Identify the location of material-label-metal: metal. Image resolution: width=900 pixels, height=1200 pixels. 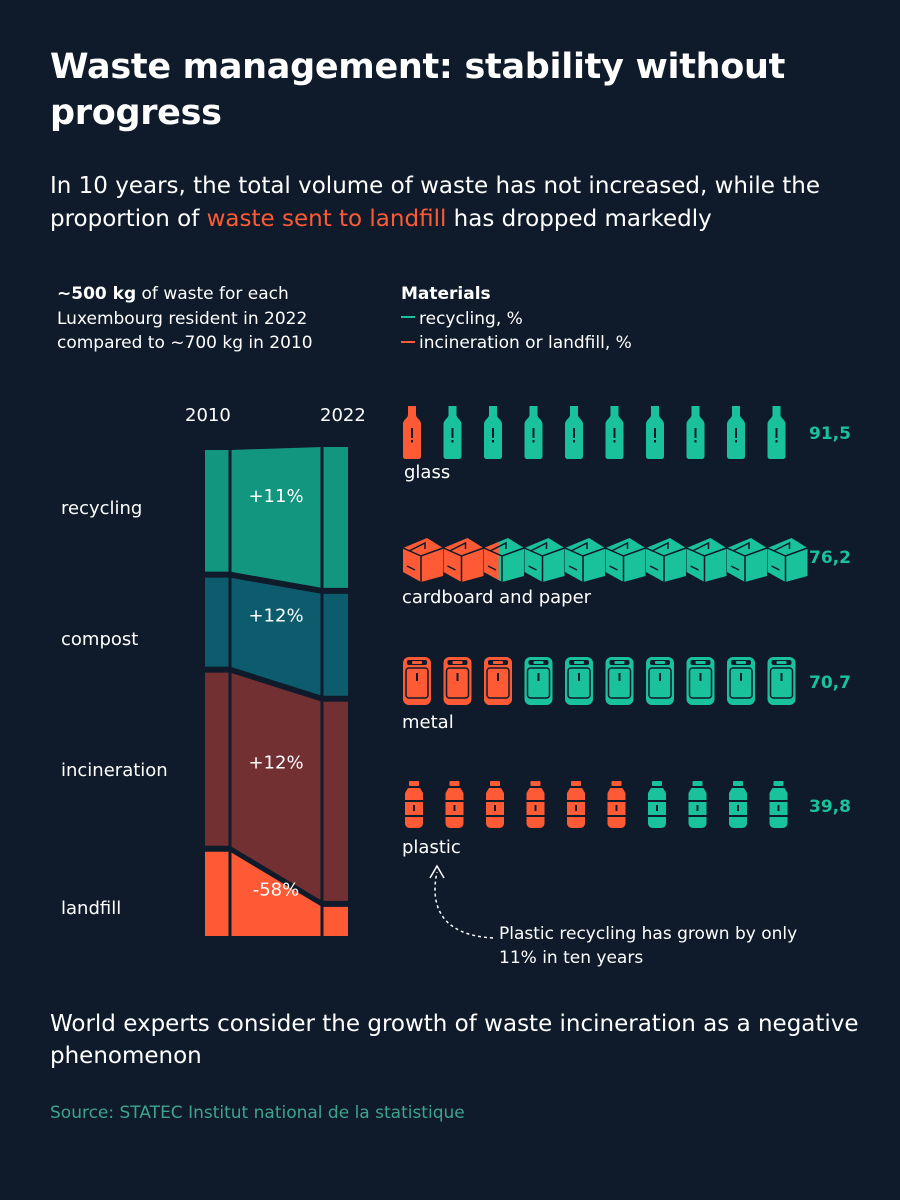
(428, 722).